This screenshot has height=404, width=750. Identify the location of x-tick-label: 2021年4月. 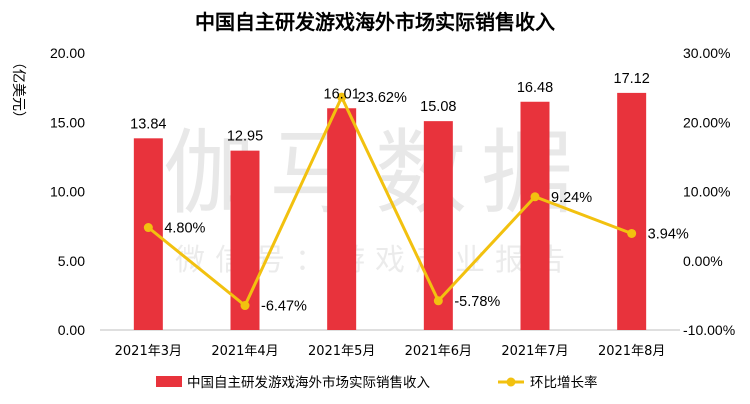
(244, 351).